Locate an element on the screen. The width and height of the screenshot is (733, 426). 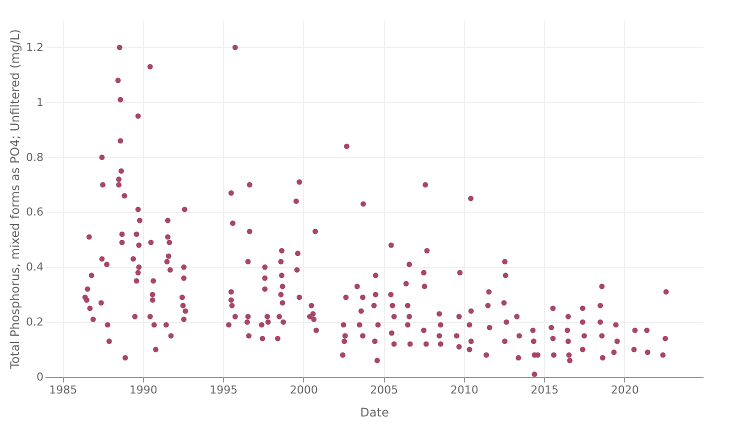
y-tick-label: 0.6 is located at coordinates (35, 212).